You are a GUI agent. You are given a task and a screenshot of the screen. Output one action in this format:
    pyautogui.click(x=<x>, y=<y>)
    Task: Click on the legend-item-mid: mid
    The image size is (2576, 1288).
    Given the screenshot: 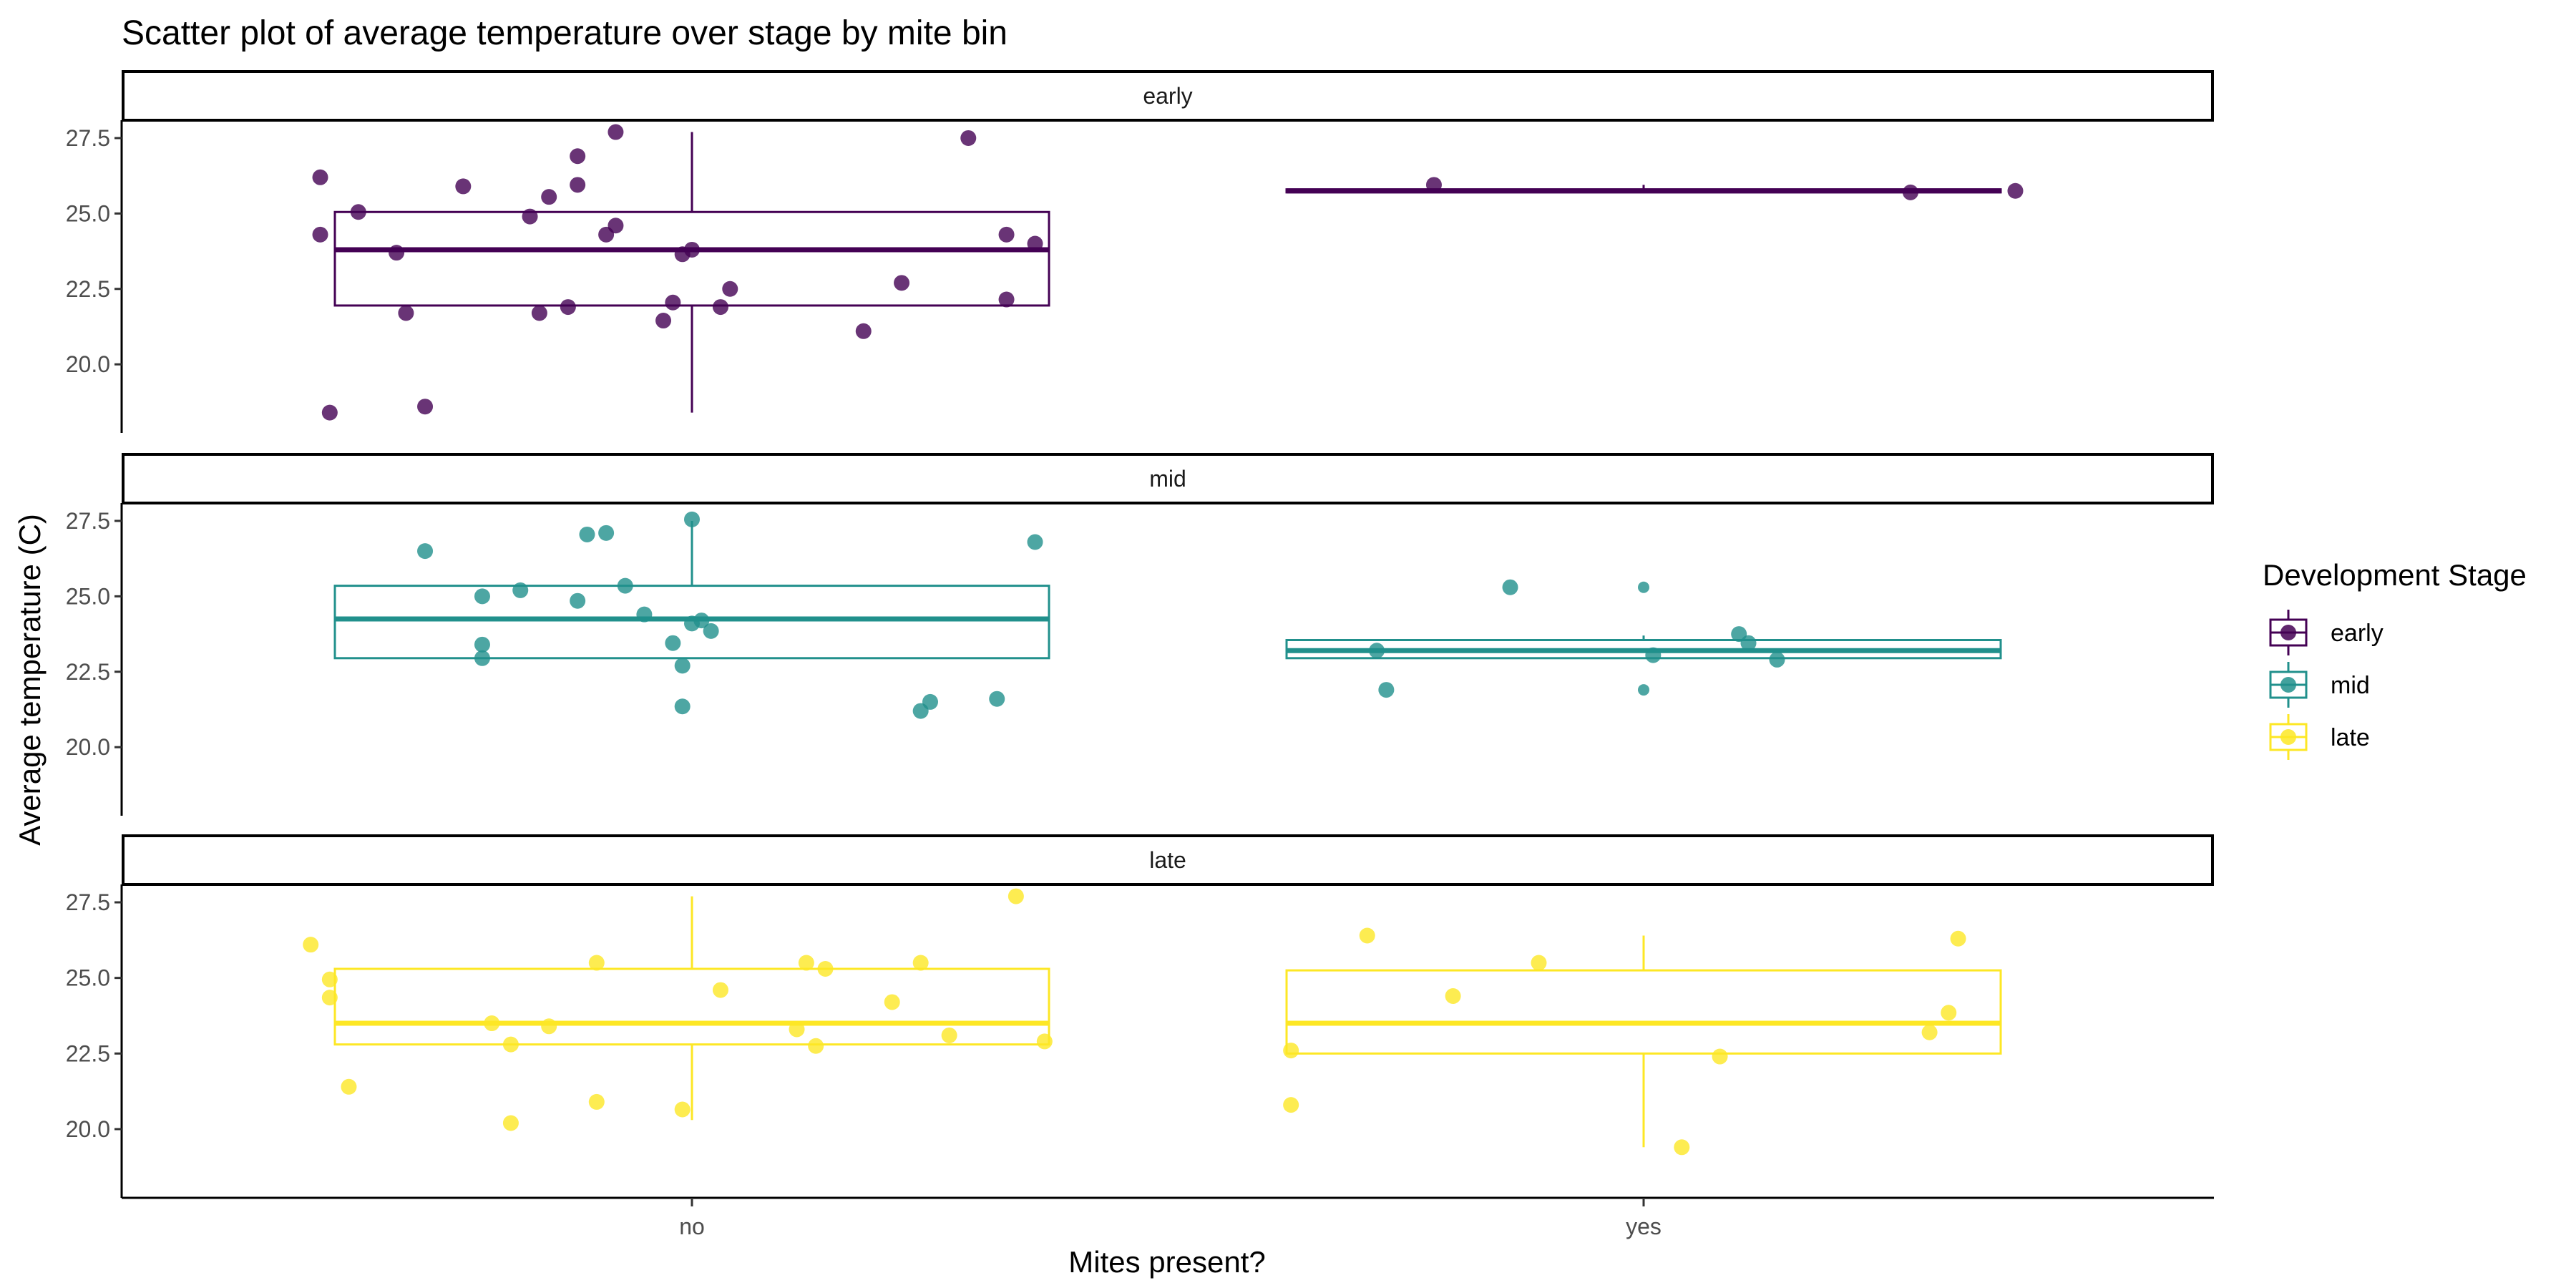 What is the action you would take?
    pyautogui.click(x=2319, y=685)
    